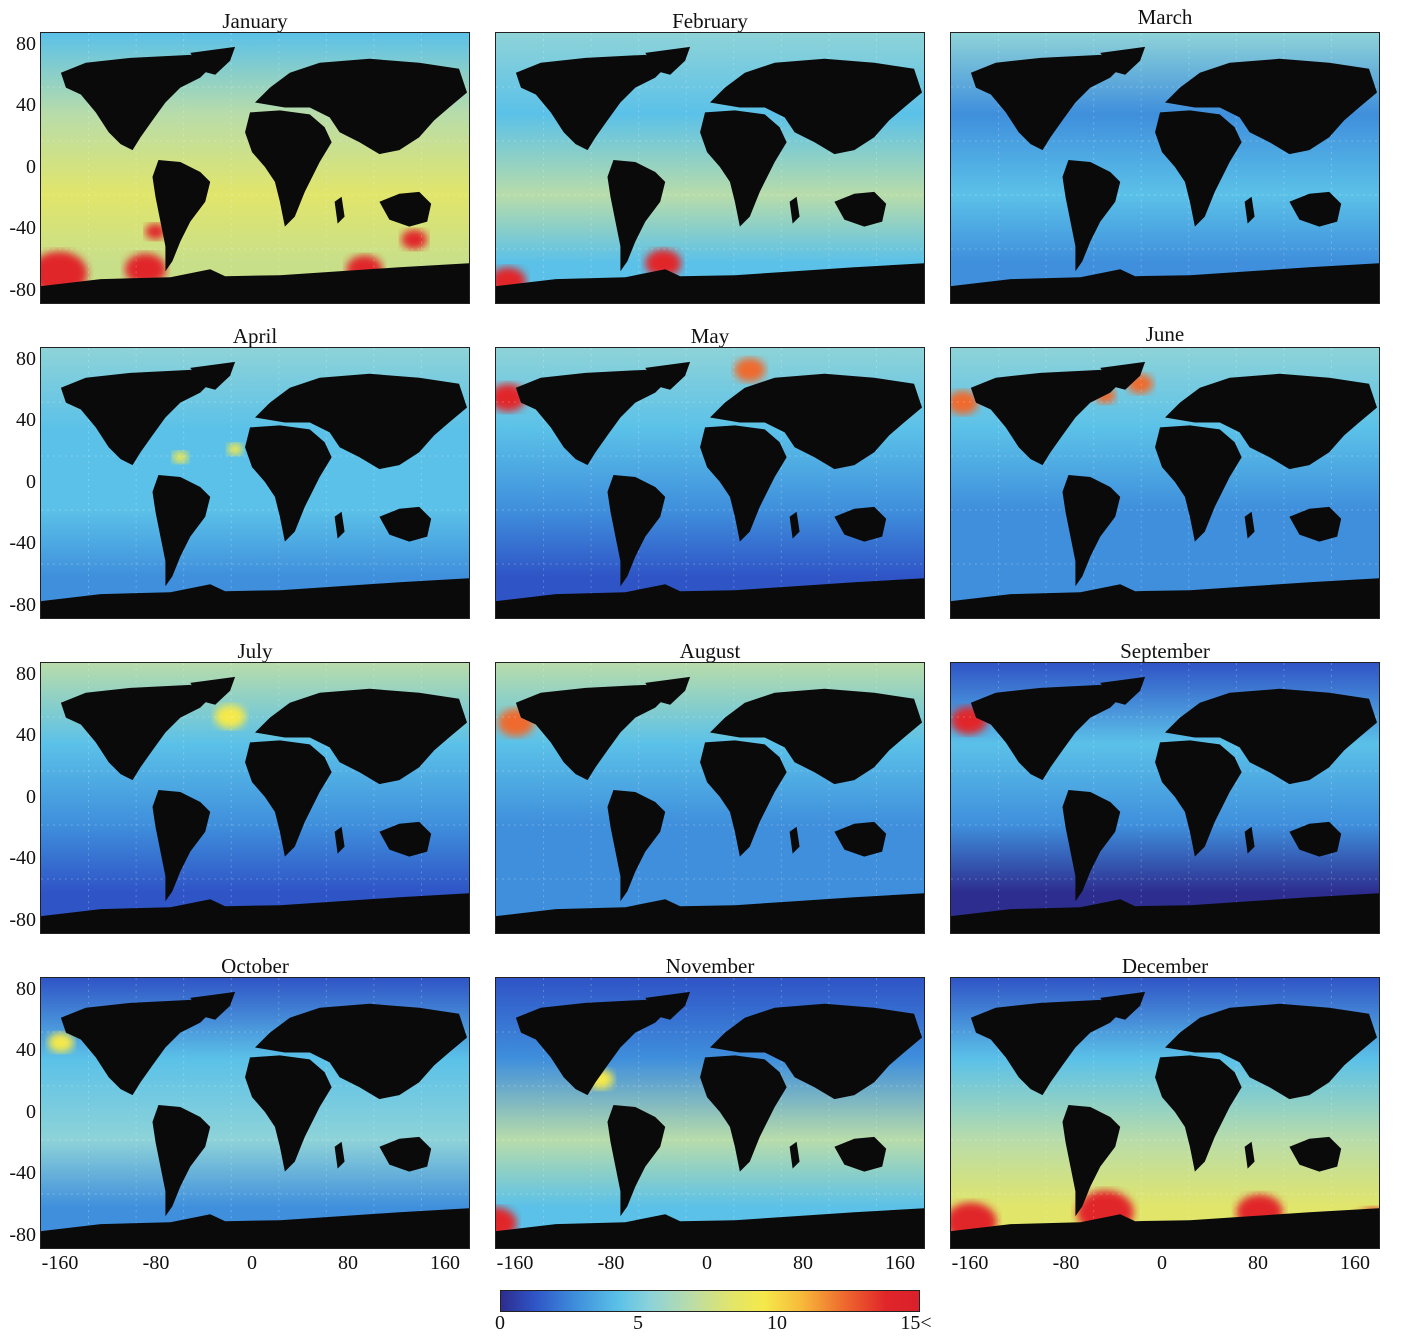  What do you see at coordinates (500, 1323) in the screenshot?
I see `colorbar-tick-label: 0` at bounding box center [500, 1323].